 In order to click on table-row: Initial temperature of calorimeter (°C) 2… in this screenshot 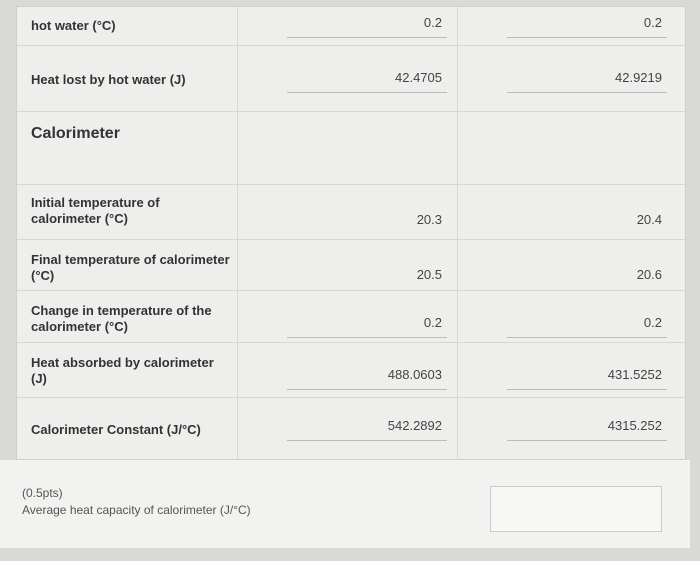, I will do `click(351, 212)`.